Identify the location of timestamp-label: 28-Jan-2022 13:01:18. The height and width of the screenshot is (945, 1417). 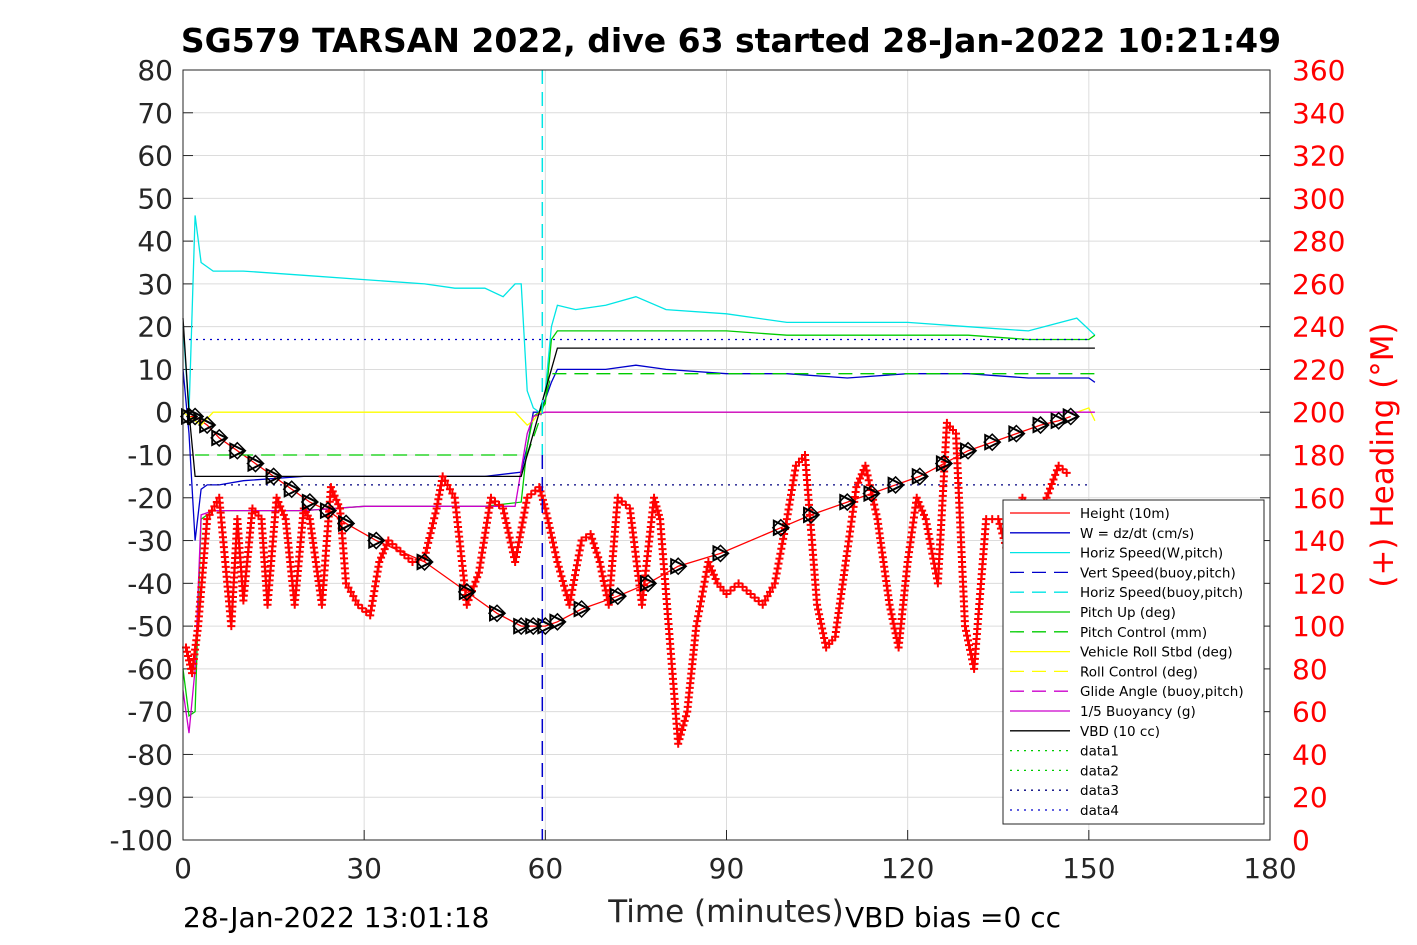
(336, 917).